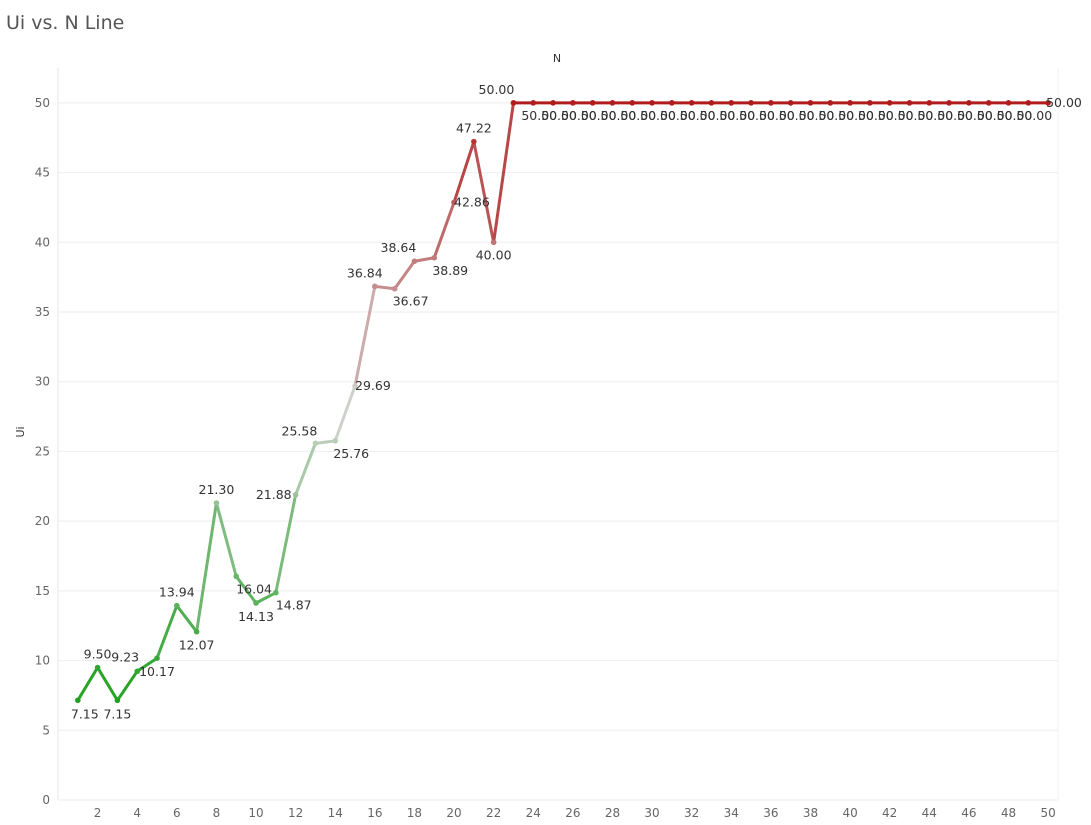 This screenshot has width=1091, height=825. What do you see at coordinates (125, 656) in the screenshot?
I see `data-label: 9.23` at bounding box center [125, 656].